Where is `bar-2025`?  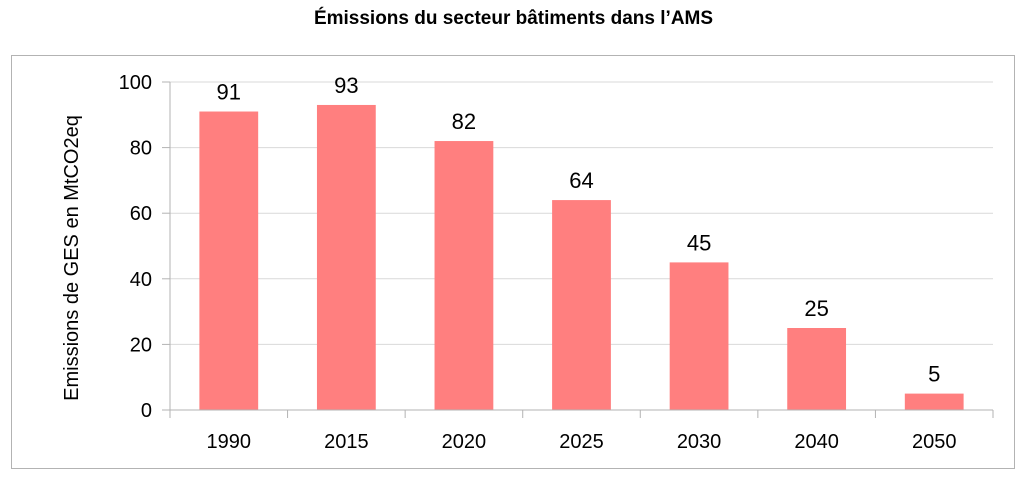 bar-2025 is located at coordinates (581, 305).